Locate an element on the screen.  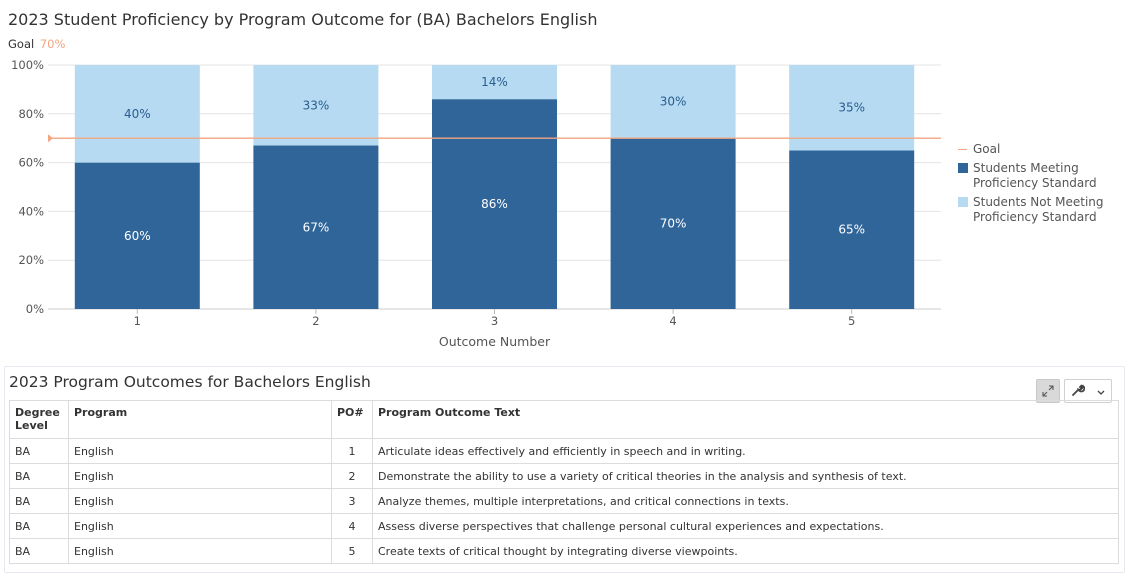
data-label-meeting: 67% is located at coordinates (316, 227).